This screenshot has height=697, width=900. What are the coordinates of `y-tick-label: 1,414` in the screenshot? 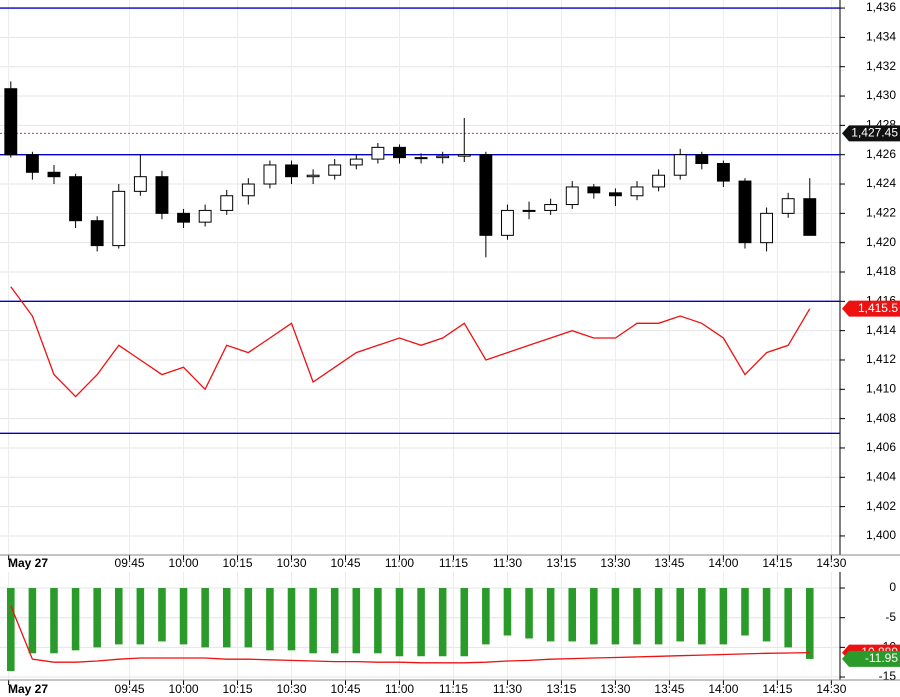 It's located at (881, 330).